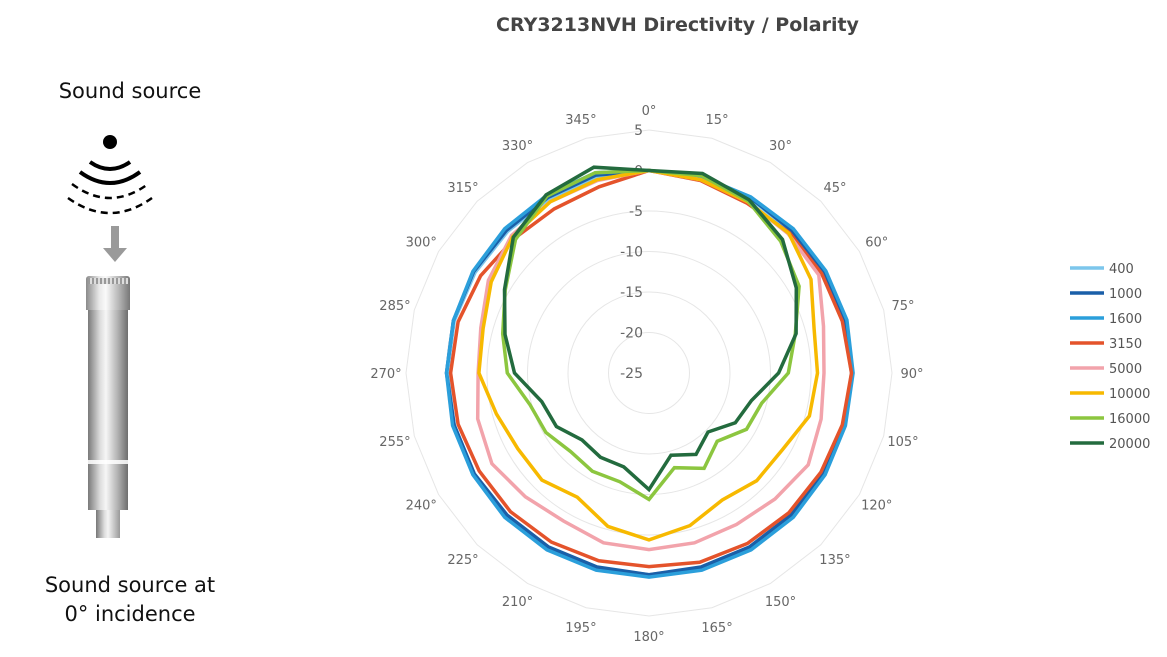 Image resolution: width=1167 pixels, height=657 pixels. Describe the element at coordinates (110, 142) in the screenshot. I see `sound-source-dot` at that location.